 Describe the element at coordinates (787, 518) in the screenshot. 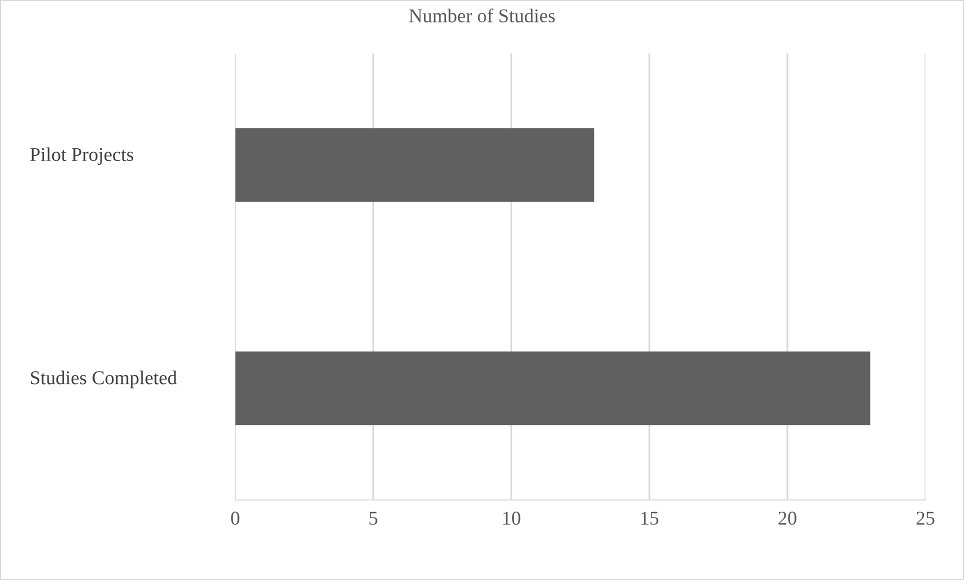

I see `x-tick-label: 20` at that location.